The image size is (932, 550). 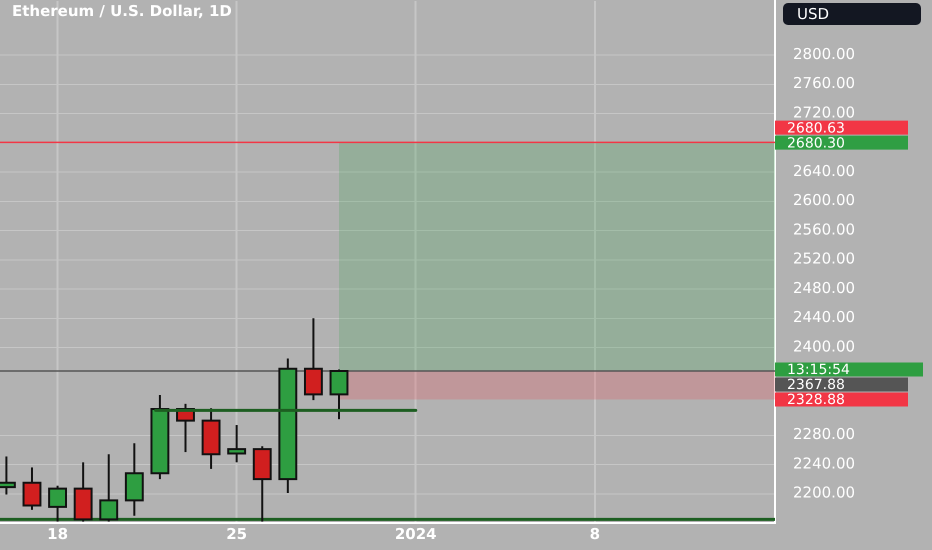 What do you see at coordinates (824, 463) in the screenshot?
I see `y-tick-label: 2240.00` at bounding box center [824, 463].